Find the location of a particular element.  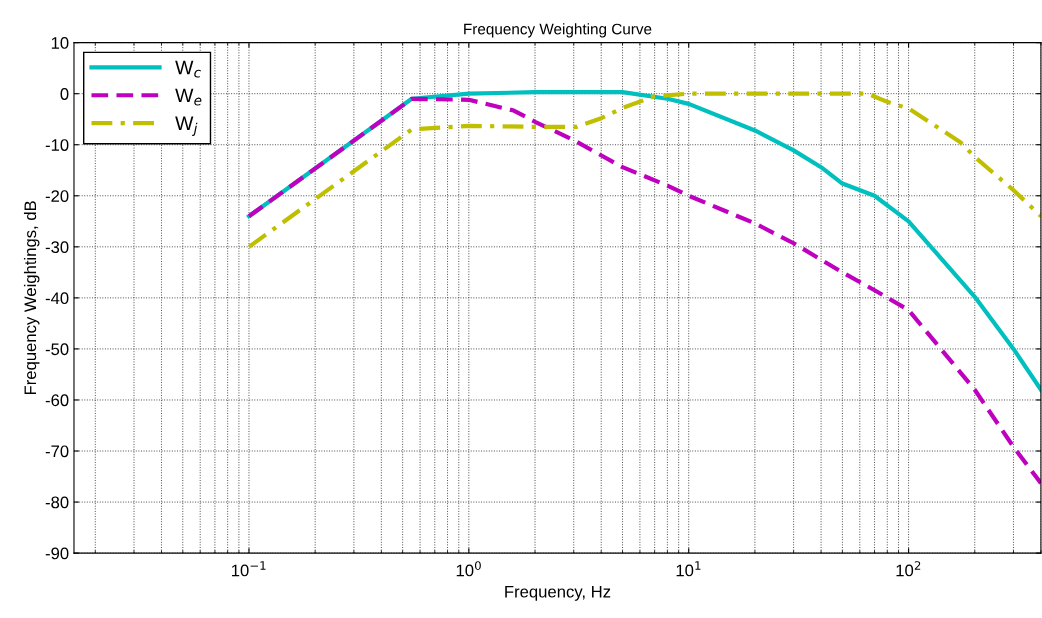

x-tick-label: 10$^{2}$ is located at coordinates (908, 569).